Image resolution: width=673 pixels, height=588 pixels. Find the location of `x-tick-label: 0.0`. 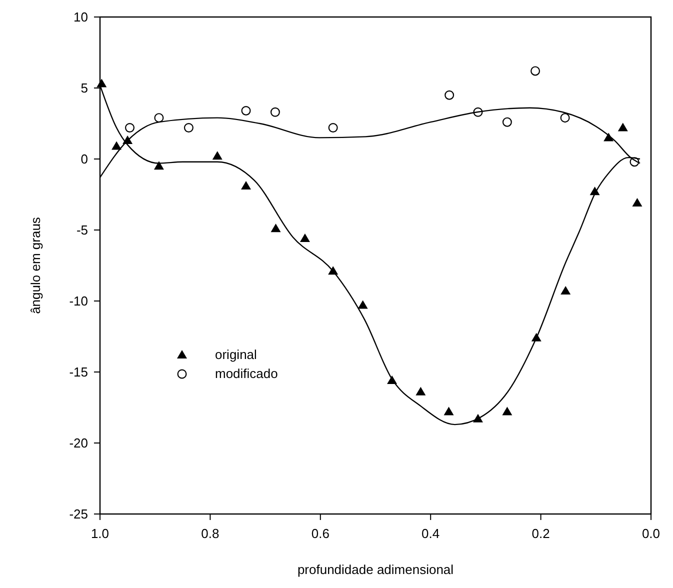

x-tick-label: 0.0 is located at coordinates (651, 533).